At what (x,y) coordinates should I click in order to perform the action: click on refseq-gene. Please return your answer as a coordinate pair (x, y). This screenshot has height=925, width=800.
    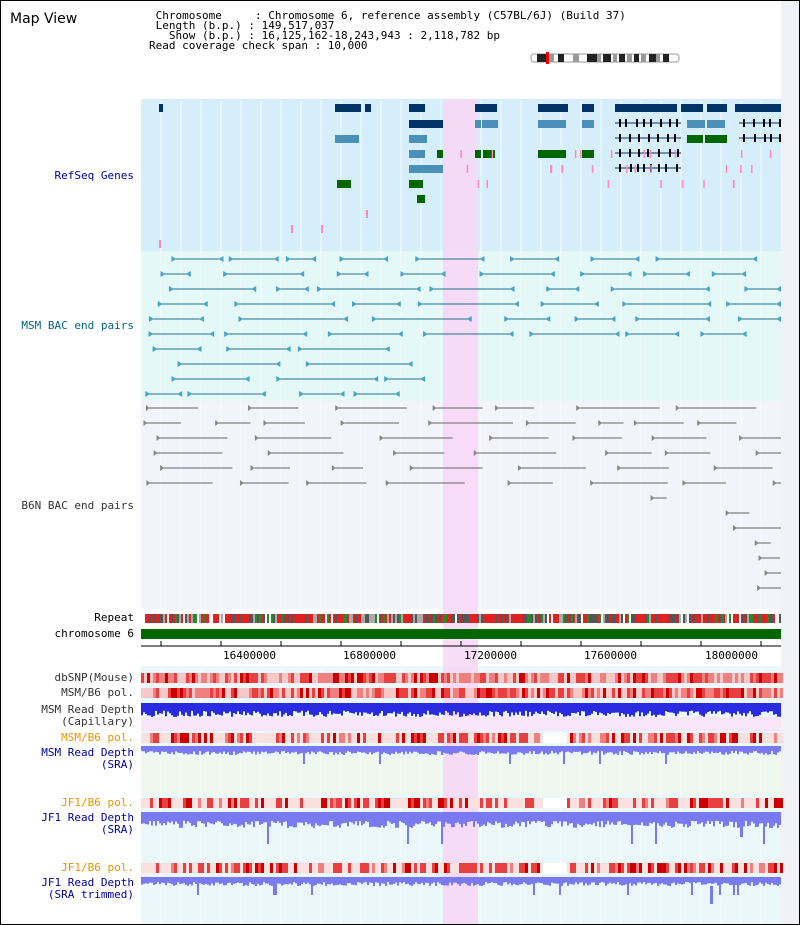
    Looking at the image, I should click on (588, 154).